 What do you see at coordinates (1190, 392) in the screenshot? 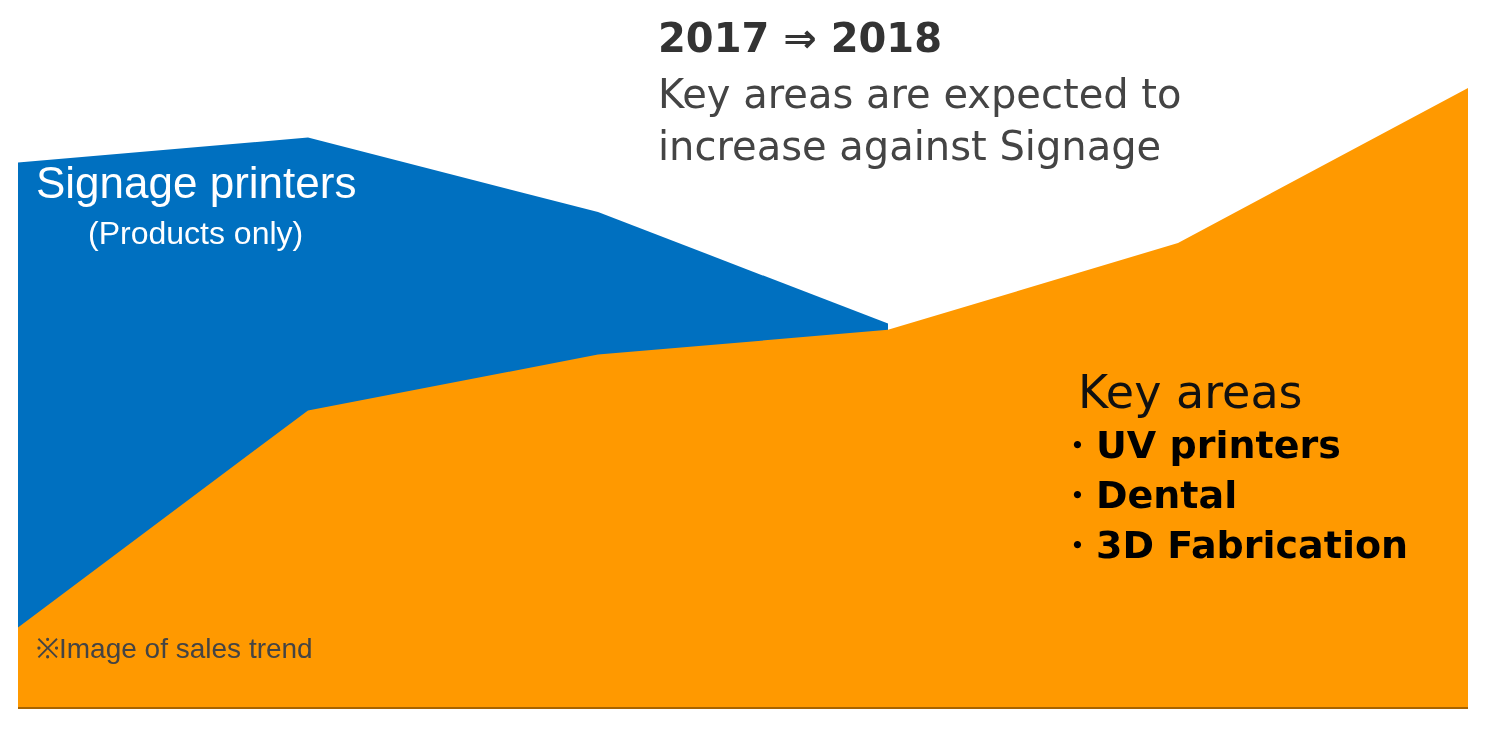
I see `series-label: Key areas` at bounding box center [1190, 392].